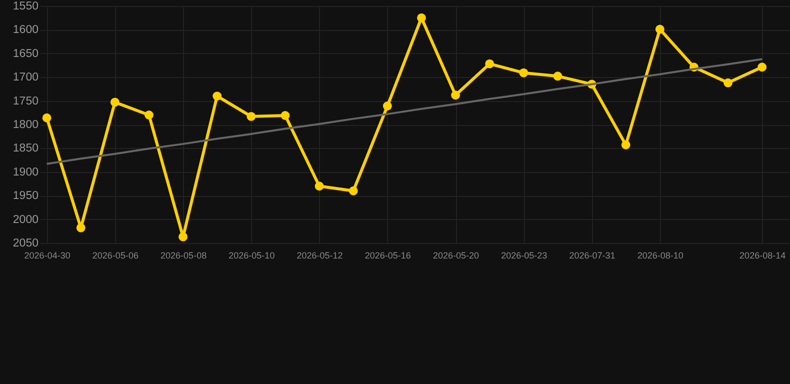  Describe the element at coordinates (25, 6) in the screenshot. I see `y-tick-label: 1550` at that location.